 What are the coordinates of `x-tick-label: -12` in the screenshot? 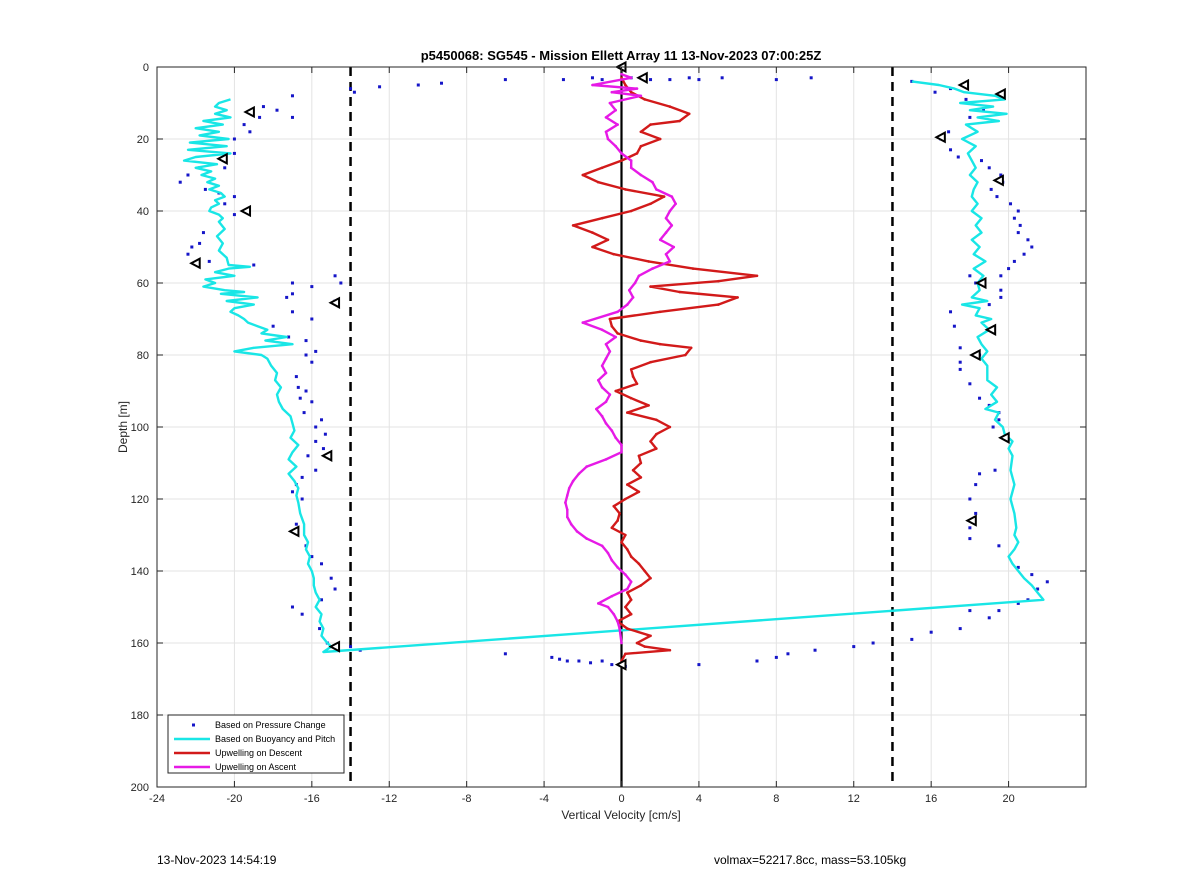 It's located at (389, 799).